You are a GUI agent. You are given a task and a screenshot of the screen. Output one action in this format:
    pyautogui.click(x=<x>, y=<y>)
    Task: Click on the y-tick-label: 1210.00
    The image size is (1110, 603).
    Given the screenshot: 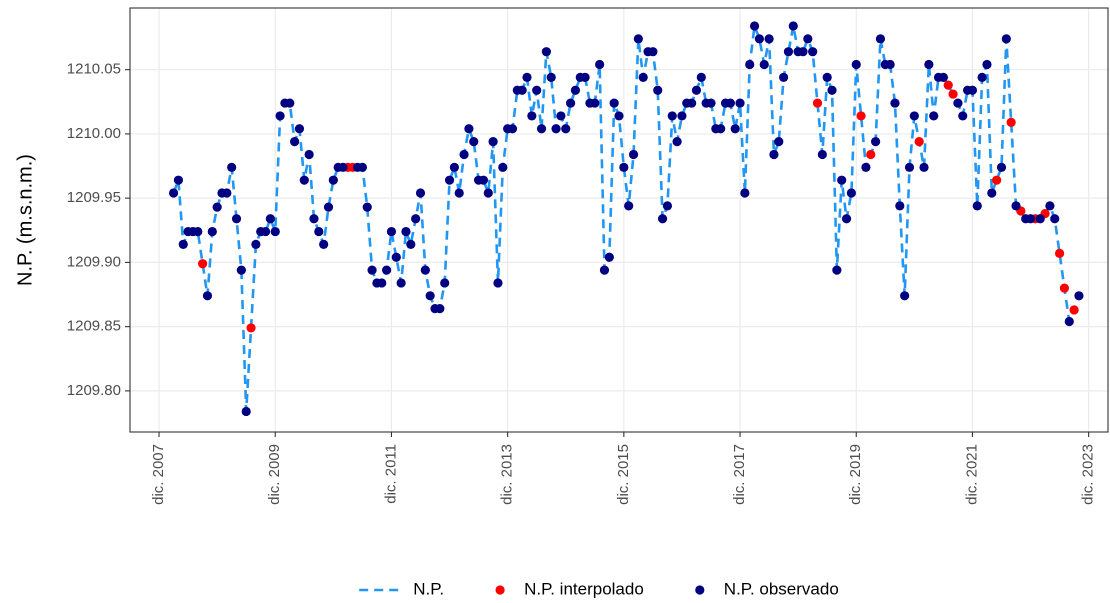 What is the action you would take?
    pyautogui.click(x=94, y=133)
    